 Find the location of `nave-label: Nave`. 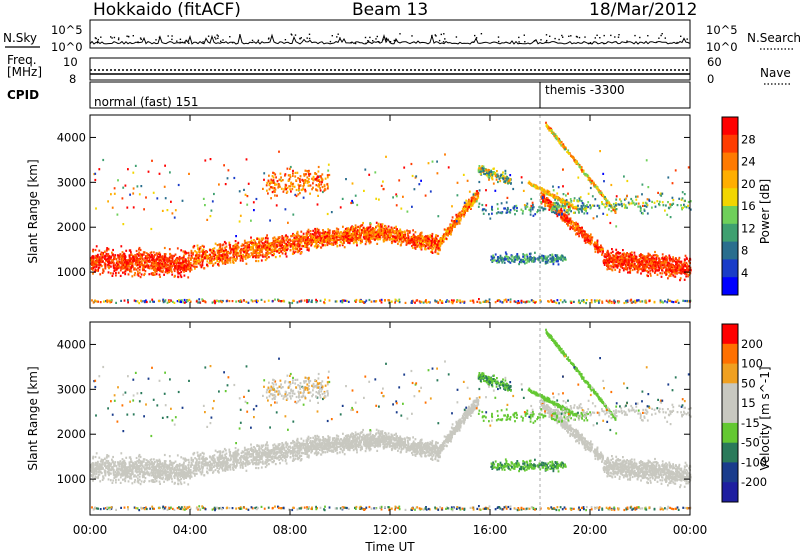

nave-label: Nave is located at coordinates (775, 73).